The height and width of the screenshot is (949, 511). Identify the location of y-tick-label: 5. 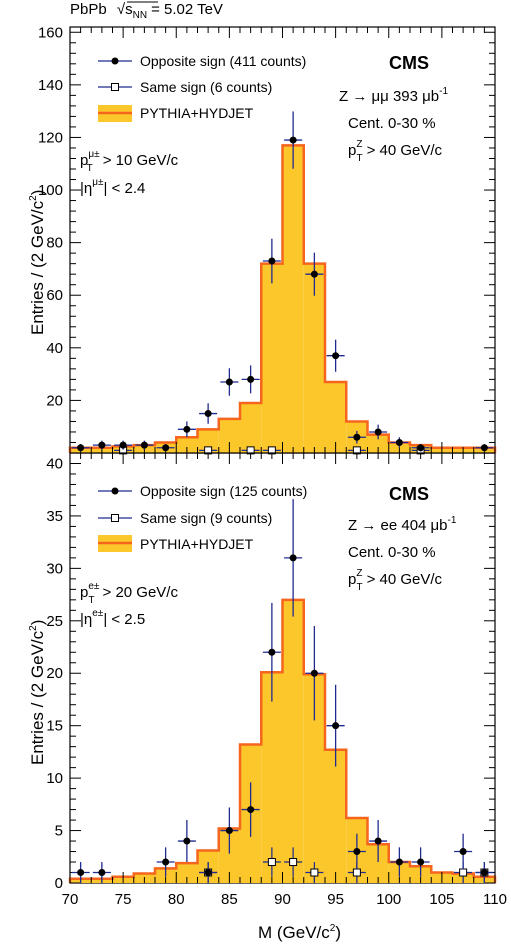
(59, 831).